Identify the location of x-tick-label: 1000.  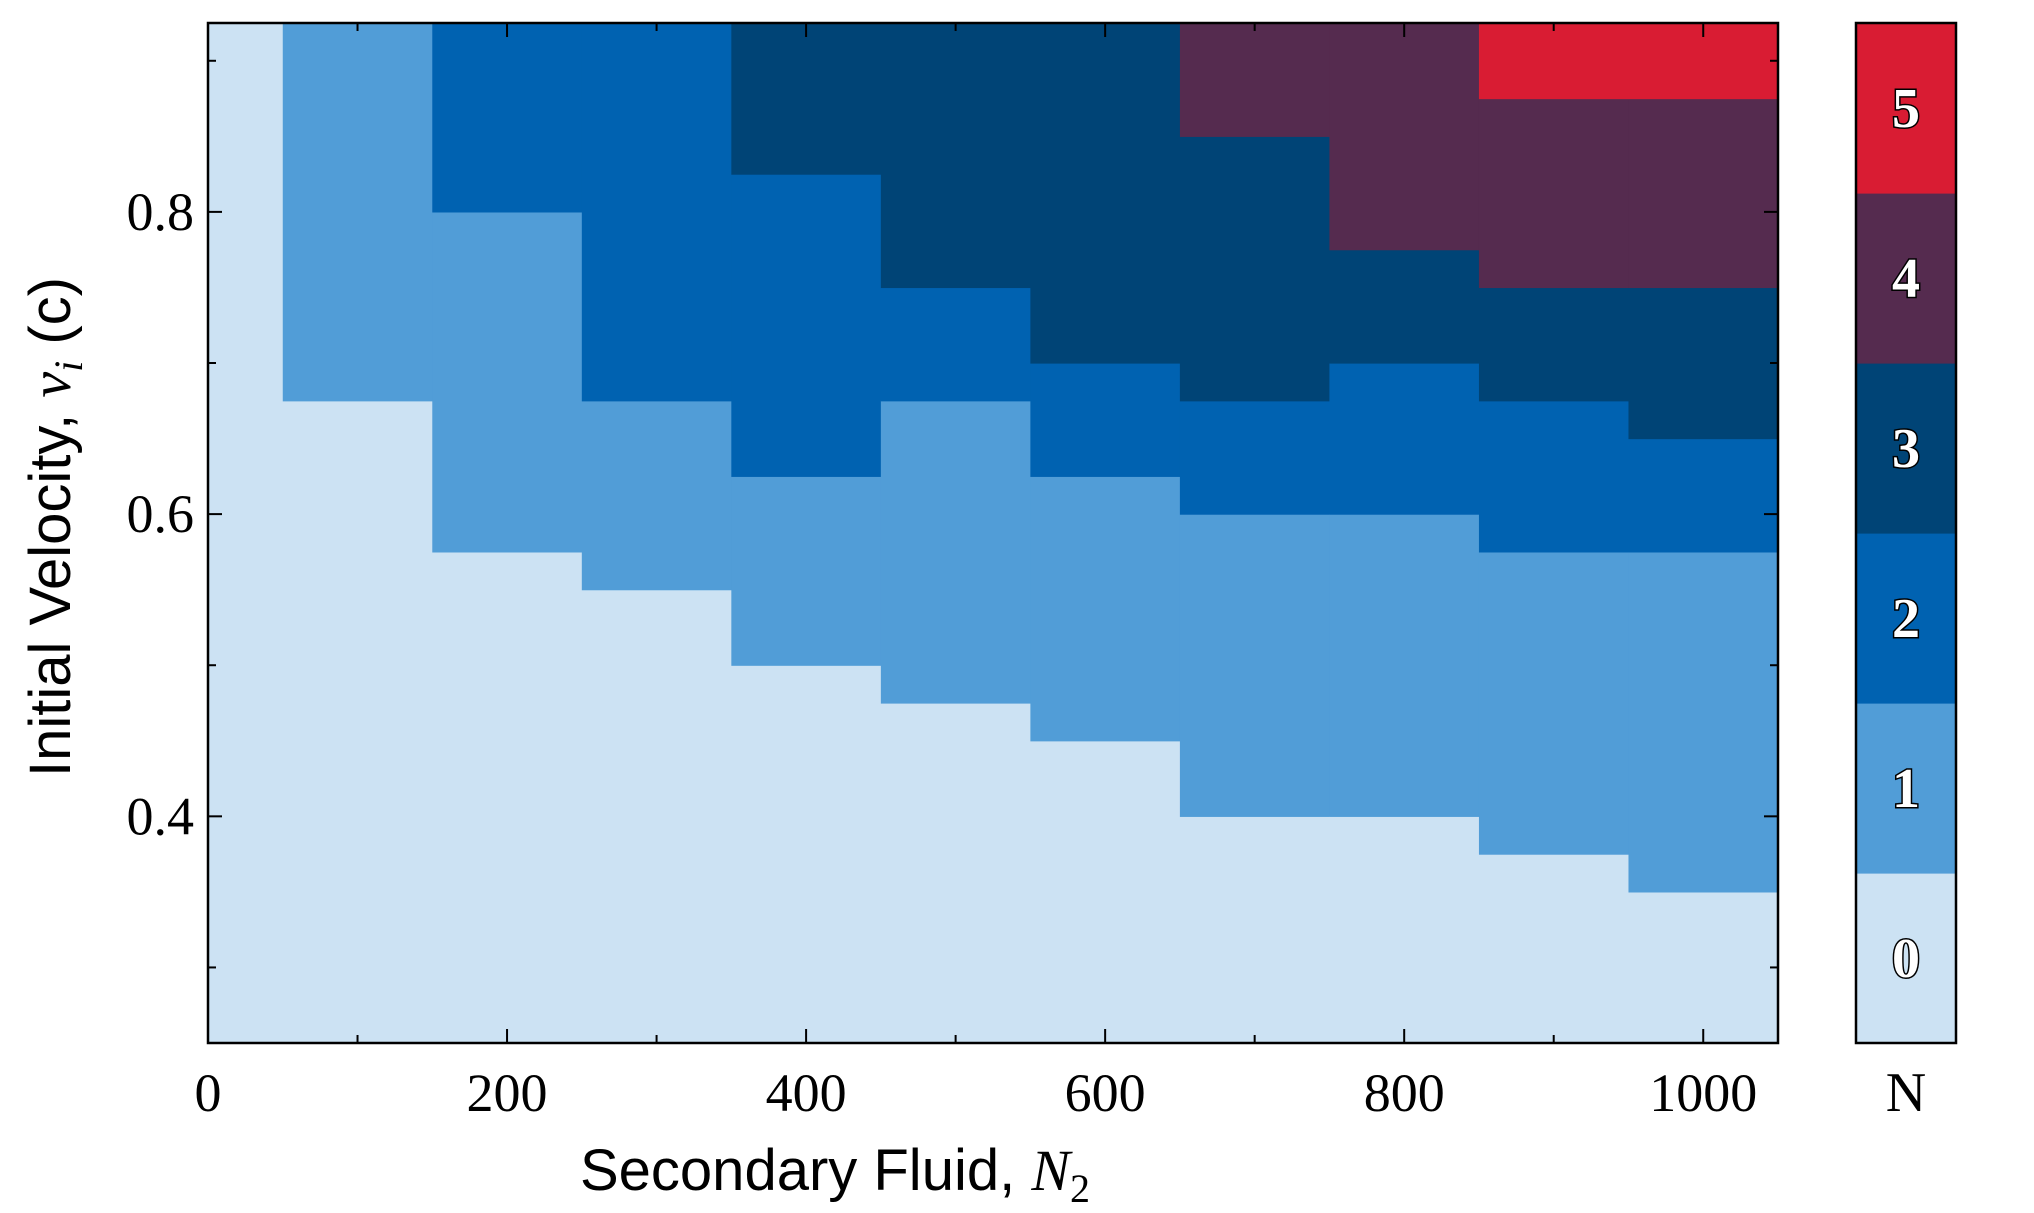
(1703, 1093).